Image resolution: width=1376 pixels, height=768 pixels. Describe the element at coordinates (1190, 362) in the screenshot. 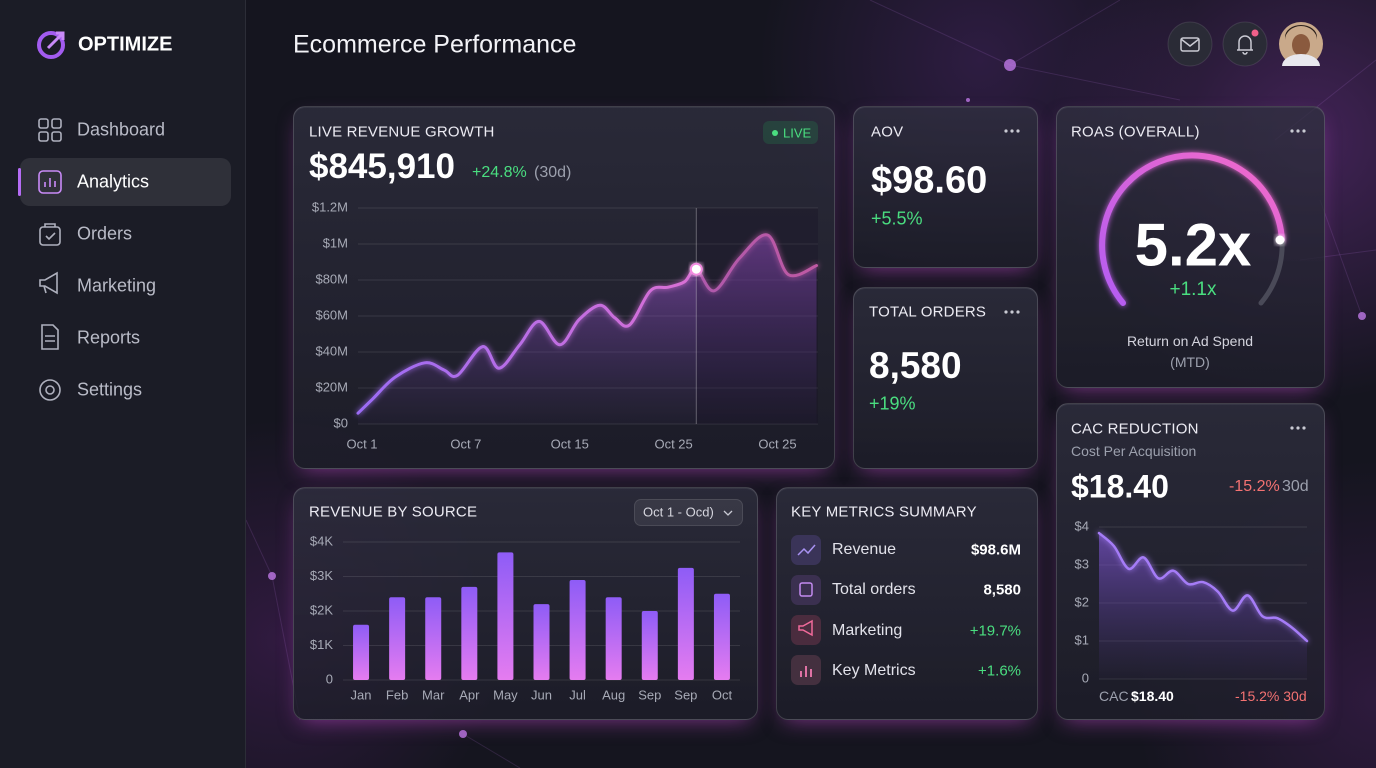

I see `roas-period: (MTD)` at that location.